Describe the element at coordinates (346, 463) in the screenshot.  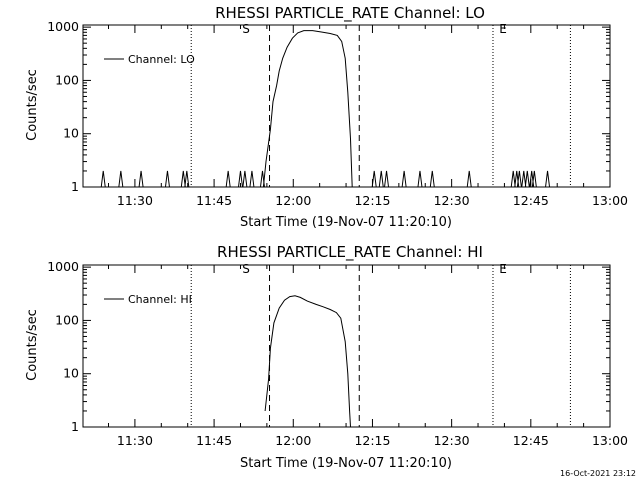
I see `panel-hi-xlabel: Start Time (19-Nov-07 11:20:10)` at that location.